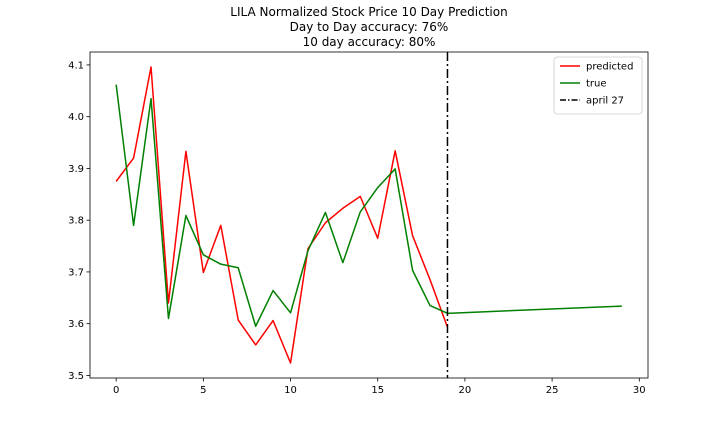  What do you see at coordinates (76, 65) in the screenshot?
I see `y-tick-label: 4.1` at bounding box center [76, 65].